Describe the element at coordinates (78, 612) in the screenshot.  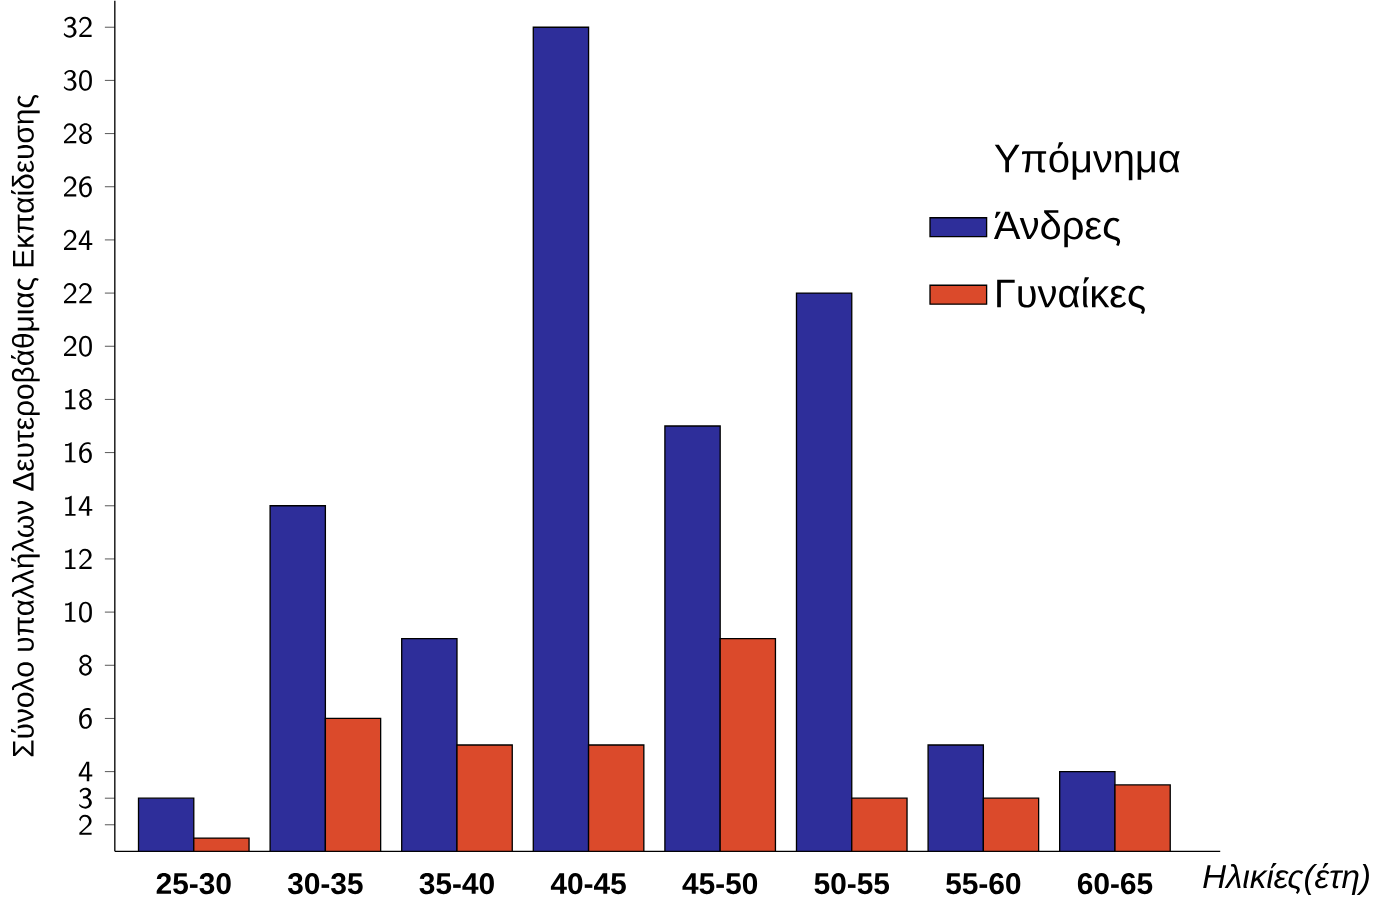
I see `y-tick-label: 10` at that location.